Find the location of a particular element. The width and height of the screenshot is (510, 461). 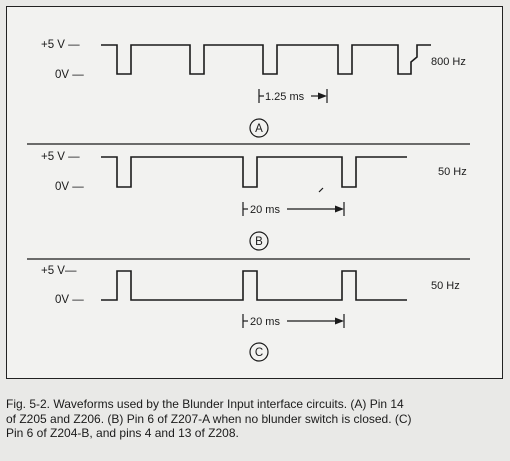

panel-b-square-wave is located at coordinates (254, 172).